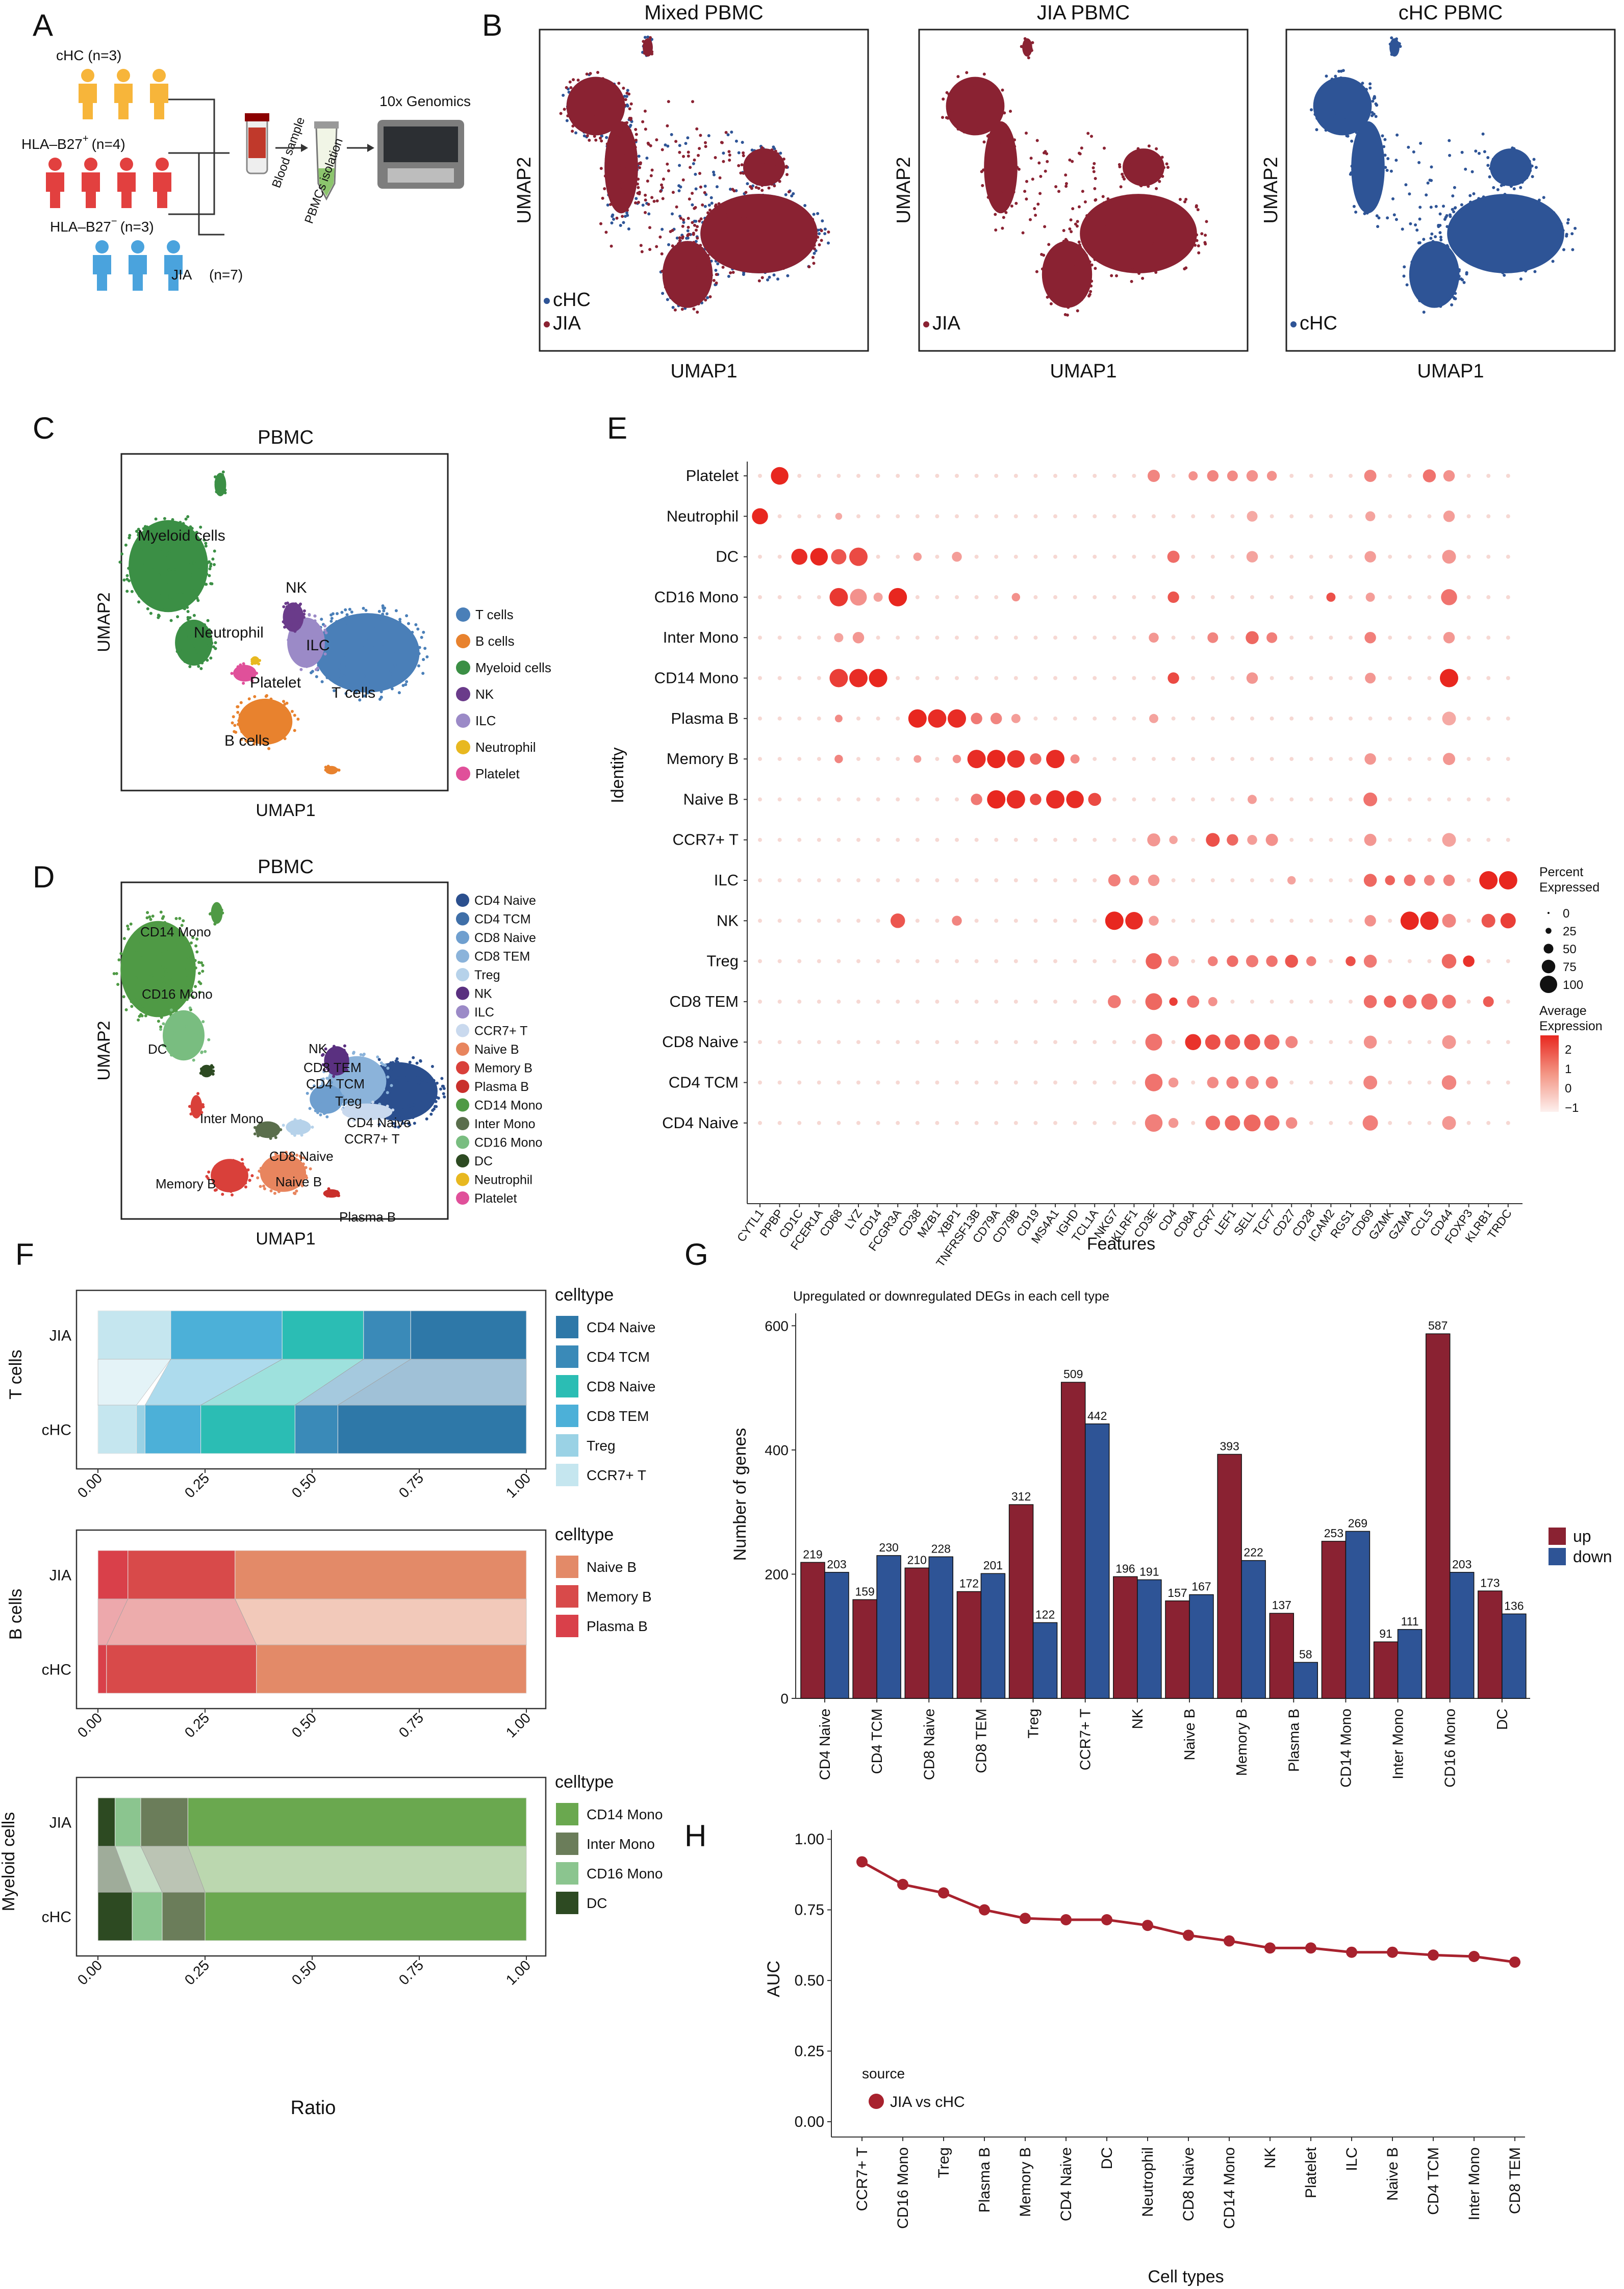 Image resolution: width=1624 pixels, height=2289 pixels. Describe the element at coordinates (969, 1645) in the screenshot. I see `deg-bar-up` at that location.